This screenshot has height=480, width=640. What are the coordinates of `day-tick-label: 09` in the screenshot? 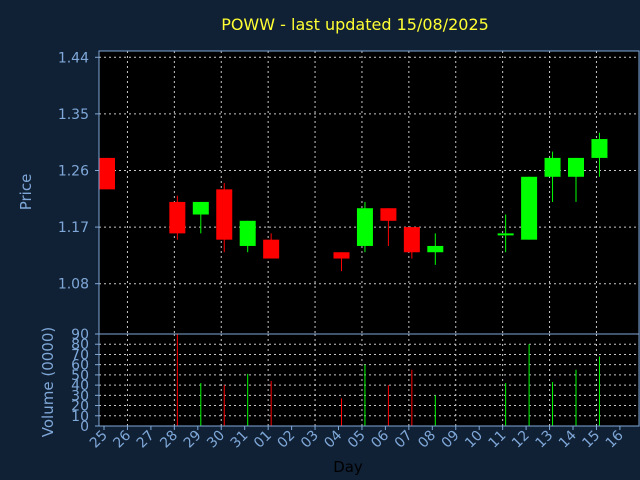 It's located at (451, 440).